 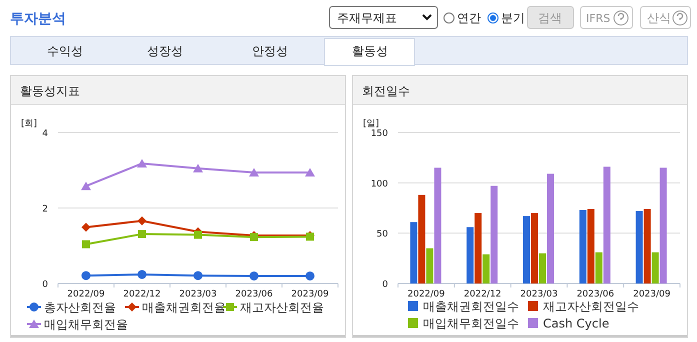 I want to click on text: 안정성, so click(x=270, y=51).